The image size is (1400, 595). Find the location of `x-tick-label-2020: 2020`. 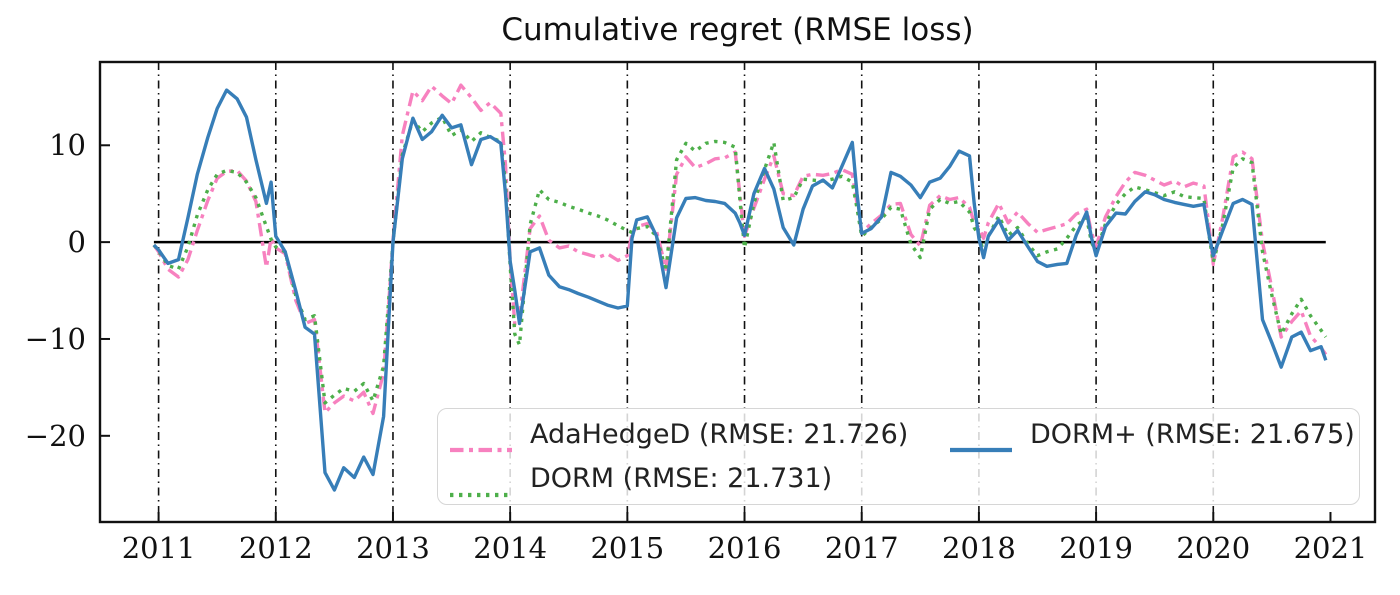

x-tick-label-2020: 2020 is located at coordinates (1213, 548).